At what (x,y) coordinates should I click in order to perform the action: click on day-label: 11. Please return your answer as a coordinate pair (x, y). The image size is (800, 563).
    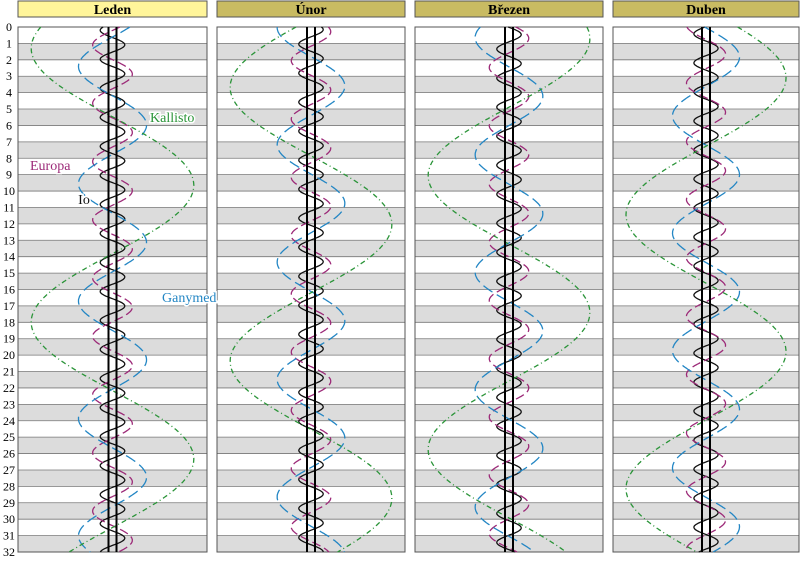
    Looking at the image, I should click on (9, 207).